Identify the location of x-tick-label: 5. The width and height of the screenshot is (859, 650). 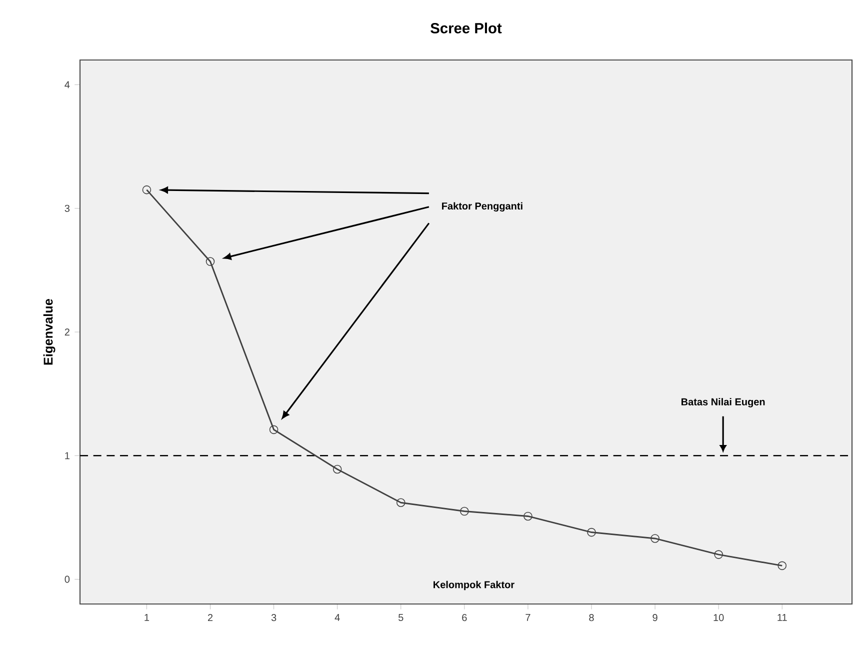
(401, 618).